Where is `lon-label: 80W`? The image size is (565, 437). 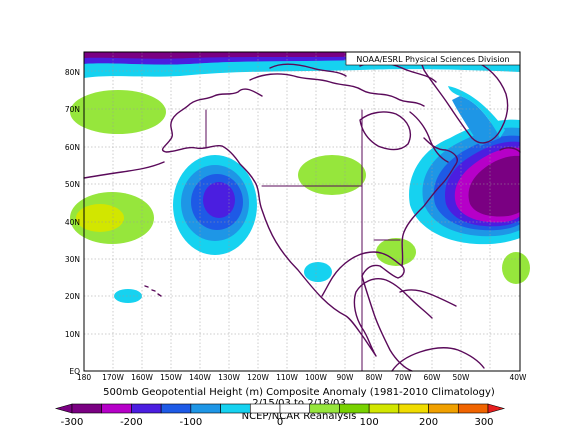
lon-label: 80W is located at coordinates (375, 377).